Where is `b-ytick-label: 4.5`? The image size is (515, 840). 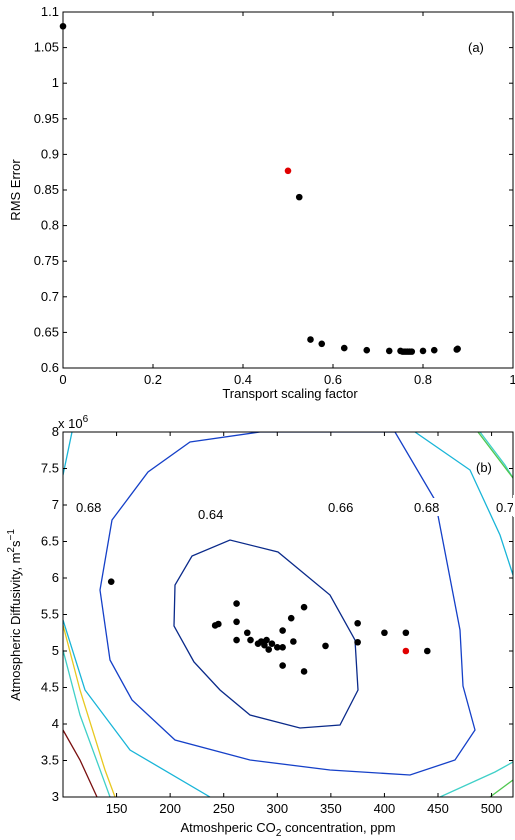
b-ytick-label: 4.5 is located at coordinates (50, 687).